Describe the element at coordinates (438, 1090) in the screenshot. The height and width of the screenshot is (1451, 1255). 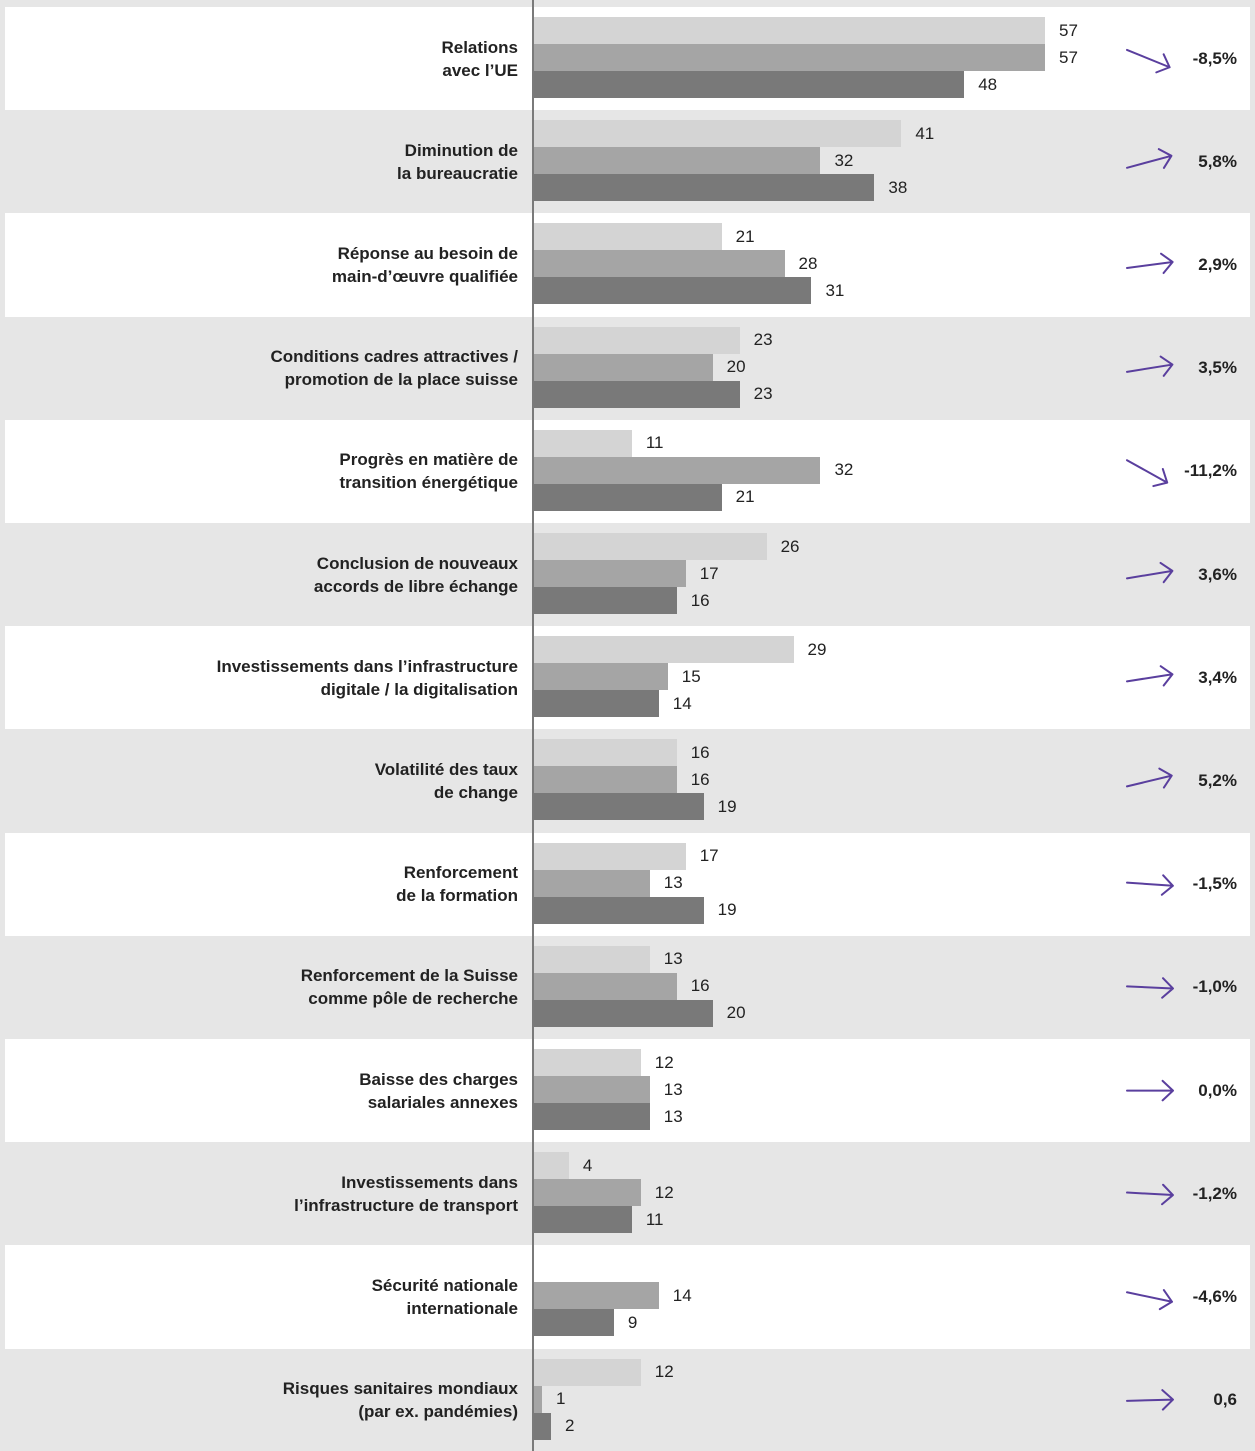
I see `category-label: Baisse des charges salariales annexes` at that location.